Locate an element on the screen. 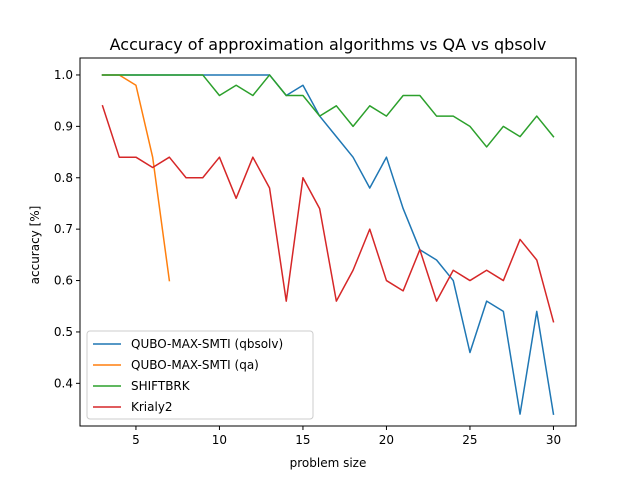 This screenshot has height=480, width=640. legend-box is located at coordinates (200, 375).